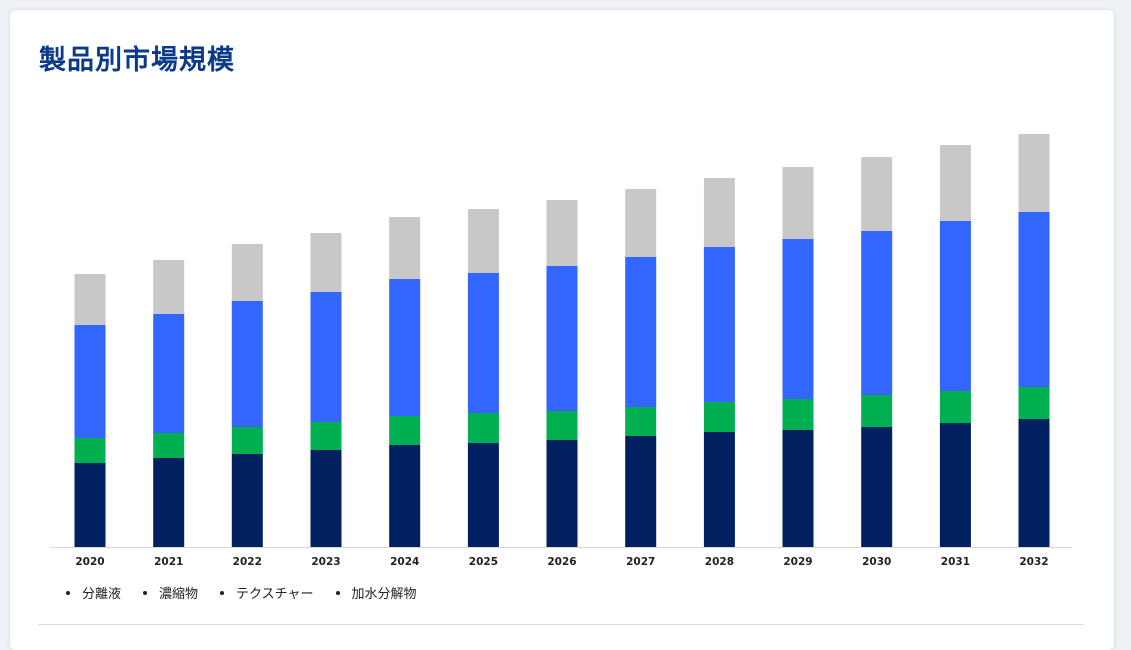  I want to click on legend-item-3: 加水分解物, so click(376, 592).